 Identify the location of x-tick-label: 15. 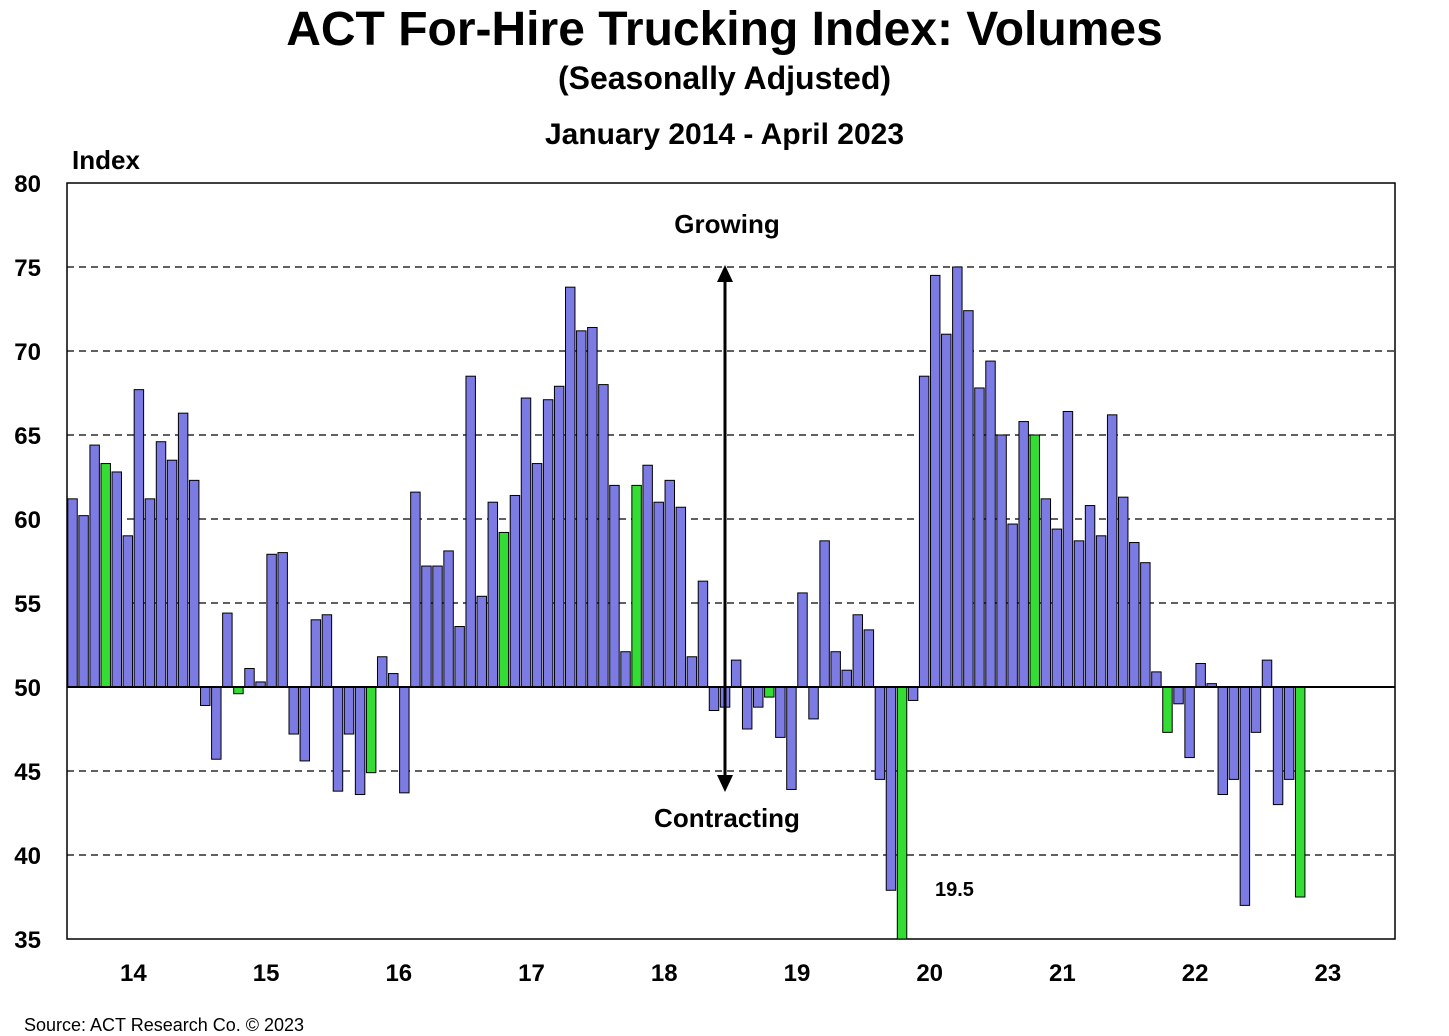
(266, 973).